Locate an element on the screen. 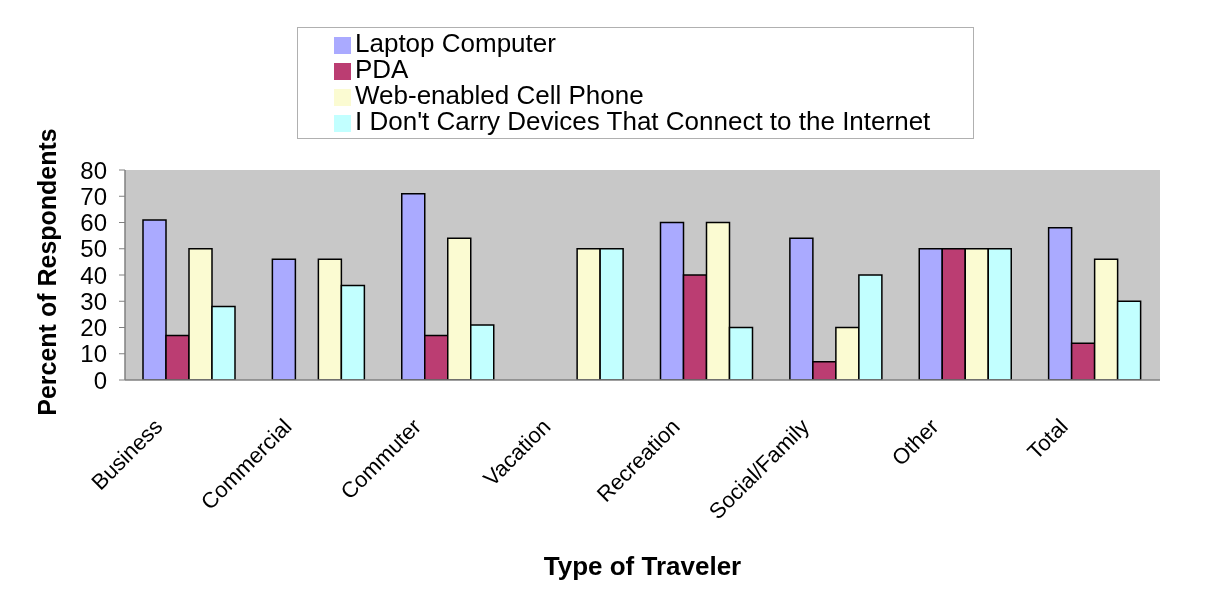 The width and height of the screenshot is (1221, 591). y-tick-label: 0 is located at coordinates (100, 380).